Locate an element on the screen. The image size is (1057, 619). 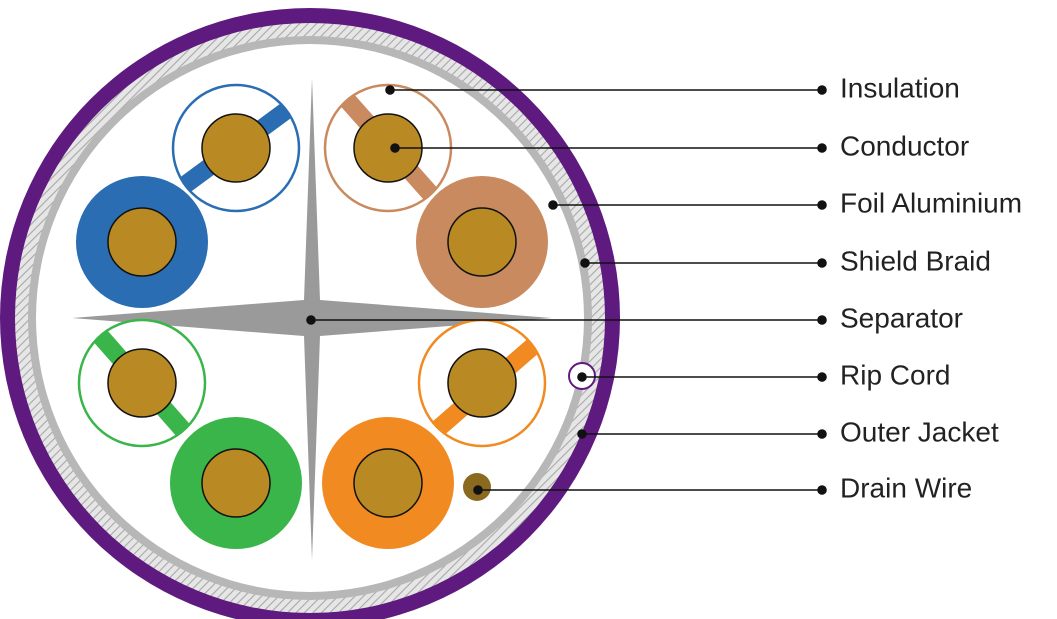
pair-blue is located at coordinates (188, 195).